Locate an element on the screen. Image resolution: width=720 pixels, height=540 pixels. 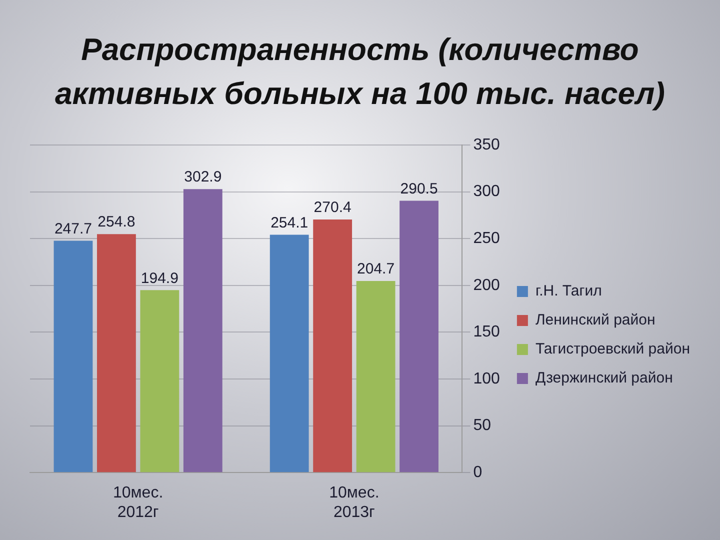
y-tick-label: 100 is located at coordinates (486, 379).